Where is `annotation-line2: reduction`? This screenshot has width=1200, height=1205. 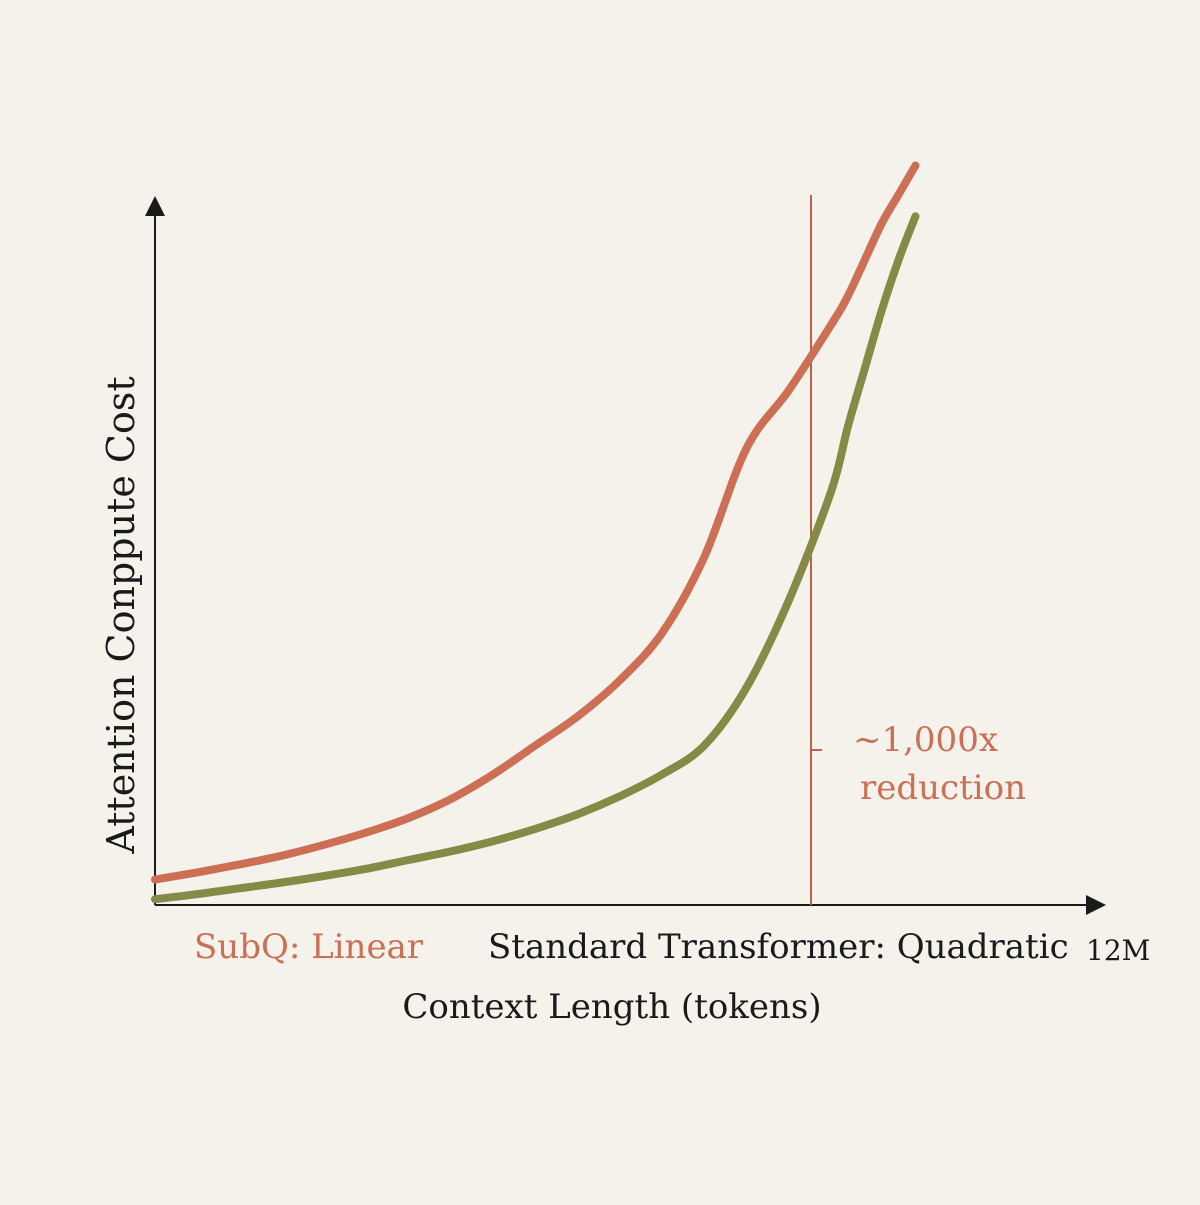
annotation-line2: reduction is located at coordinates (943, 788).